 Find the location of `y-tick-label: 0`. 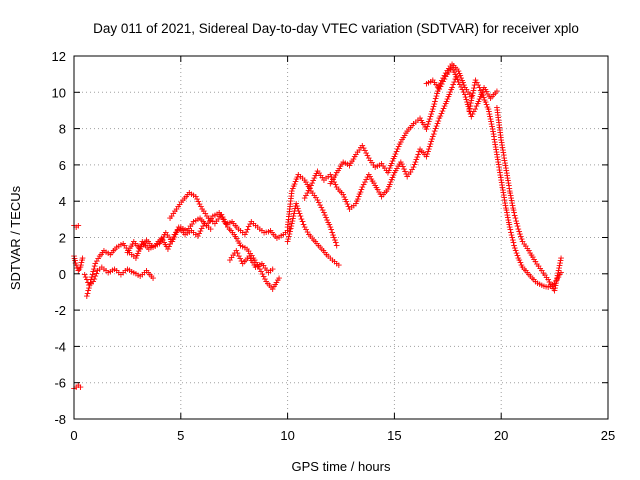

y-tick-label: 0 is located at coordinates (62, 274).